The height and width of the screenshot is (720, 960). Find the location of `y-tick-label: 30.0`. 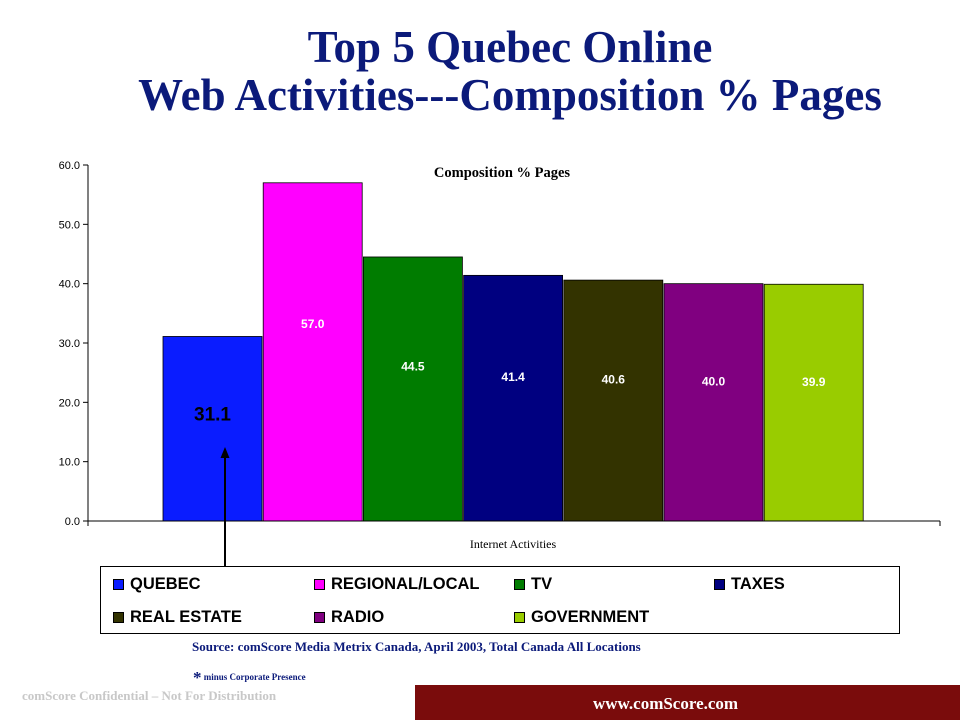

y-tick-label: 30.0 is located at coordinates (69, 344).